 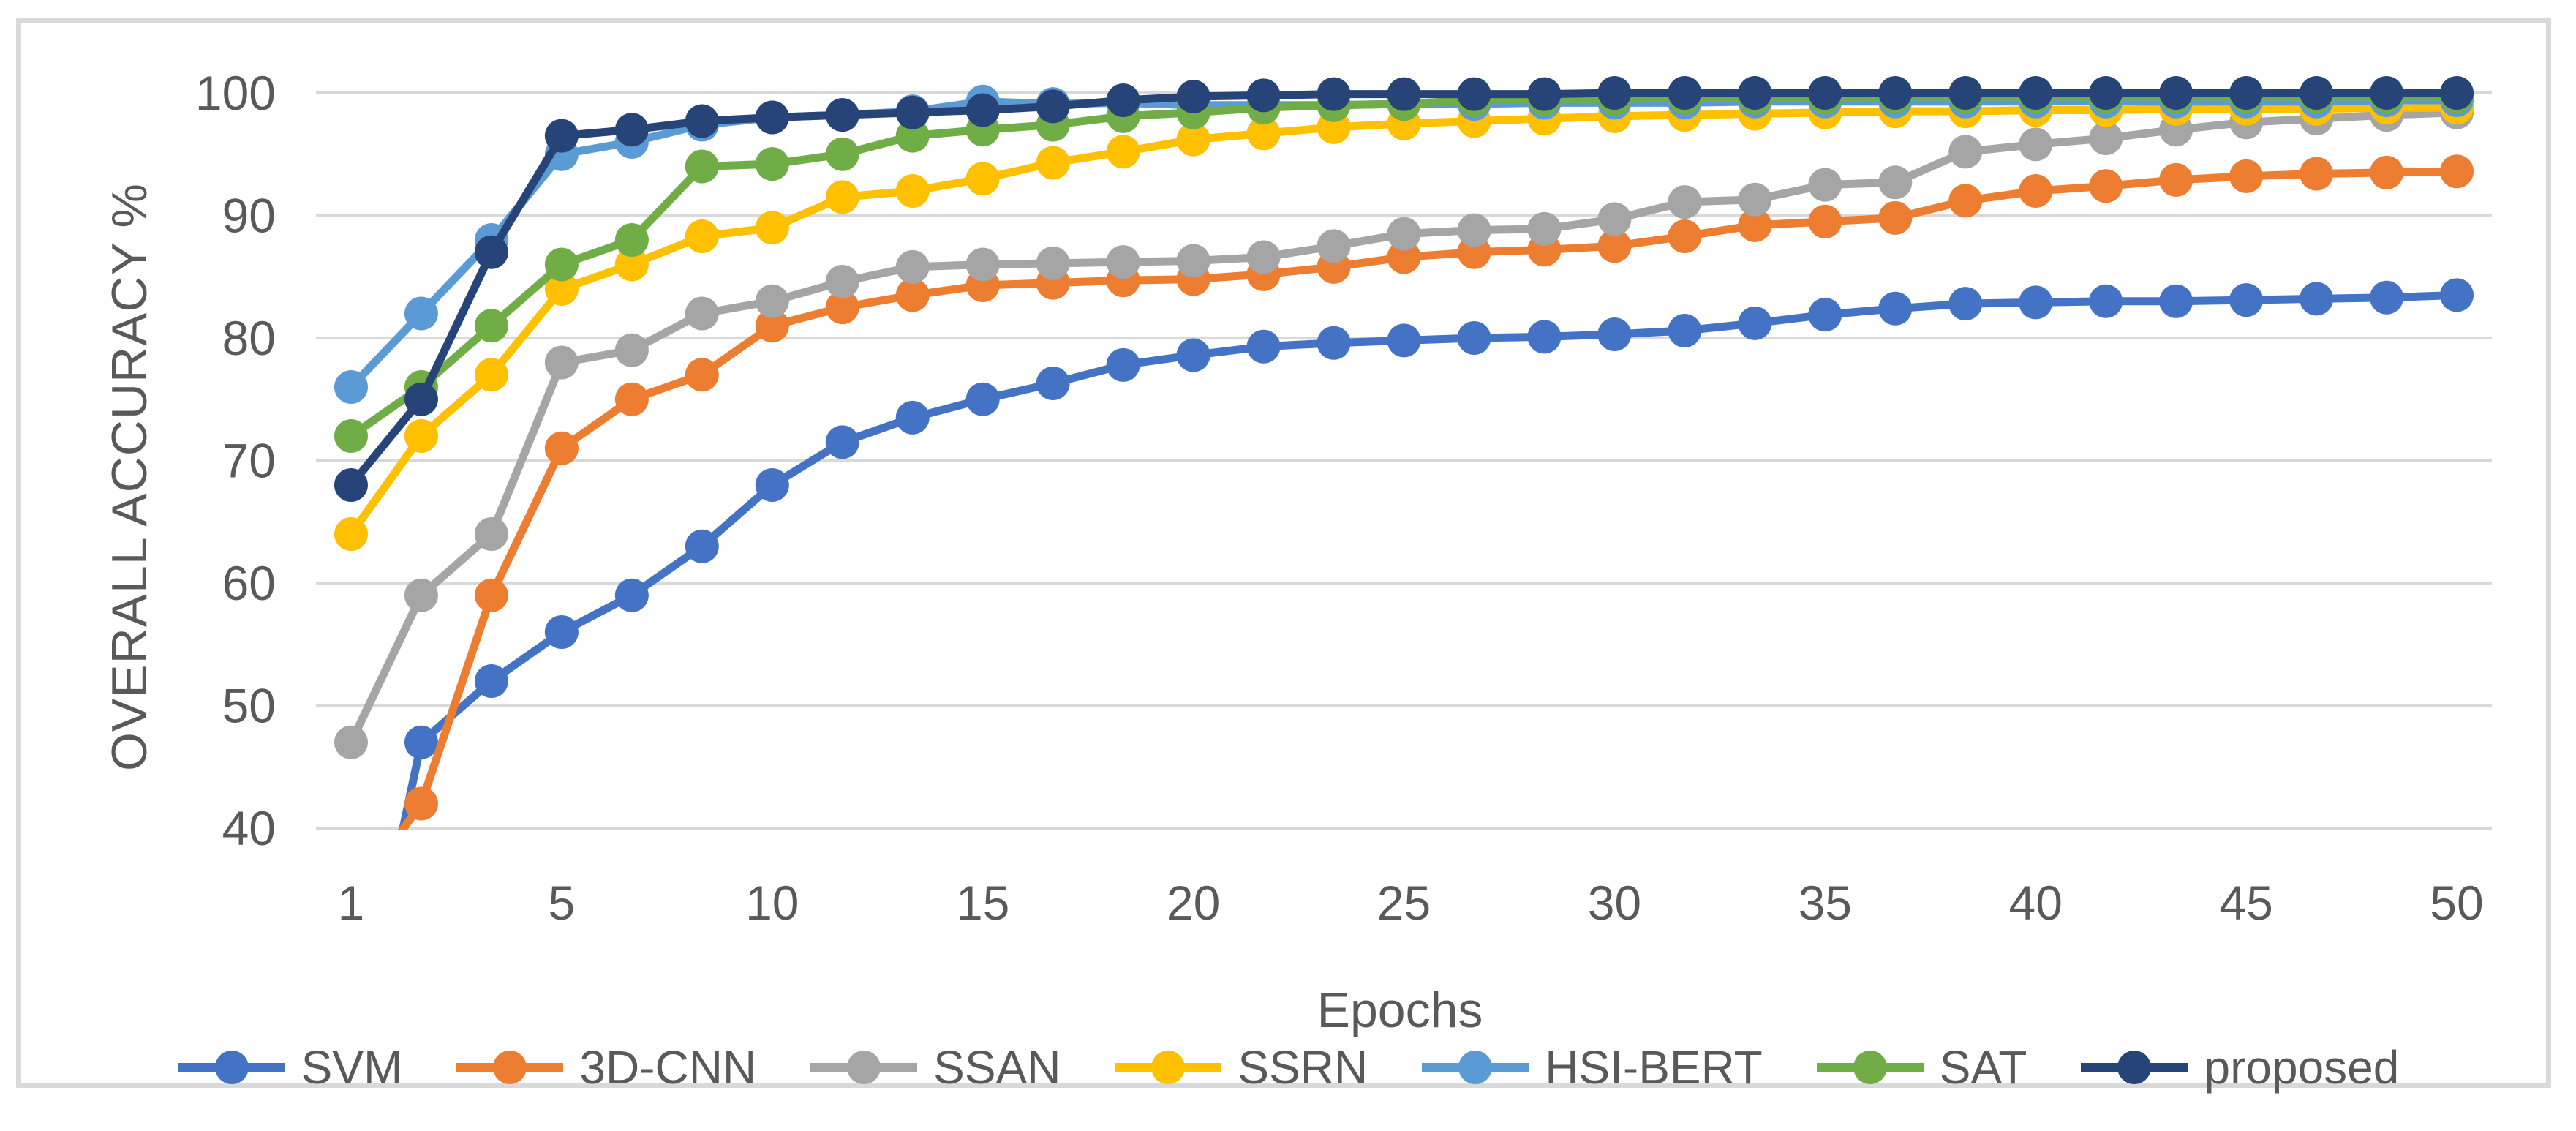 What do you see at coordinates (1614, 903) in the screenshot?
I see `x-tick-label-30: 30` at bounding box center [1614, 903].